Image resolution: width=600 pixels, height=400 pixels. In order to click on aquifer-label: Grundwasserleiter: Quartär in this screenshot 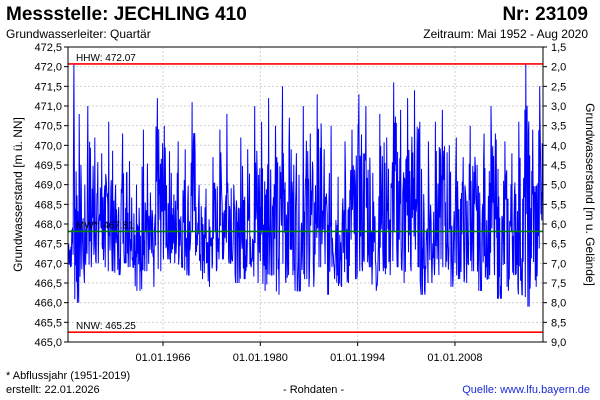, I will do `click(78, 34)`.